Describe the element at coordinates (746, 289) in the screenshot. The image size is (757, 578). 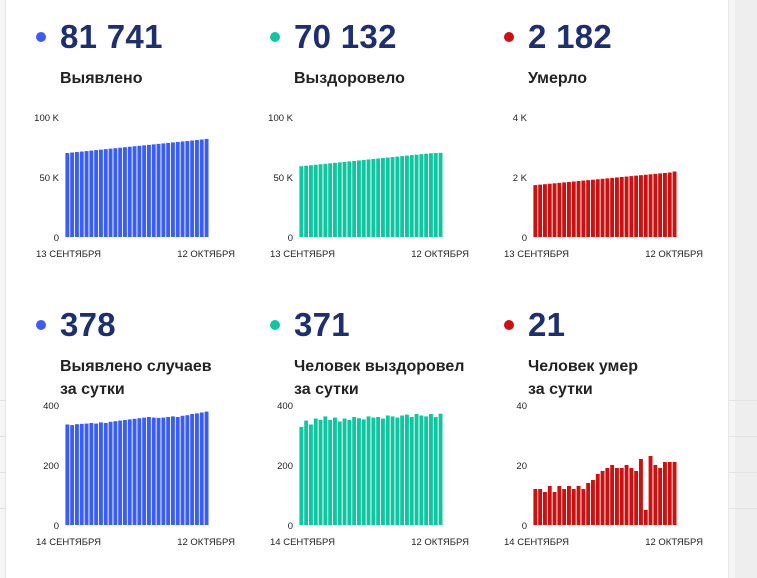
I see `background-map-edge` at that location.